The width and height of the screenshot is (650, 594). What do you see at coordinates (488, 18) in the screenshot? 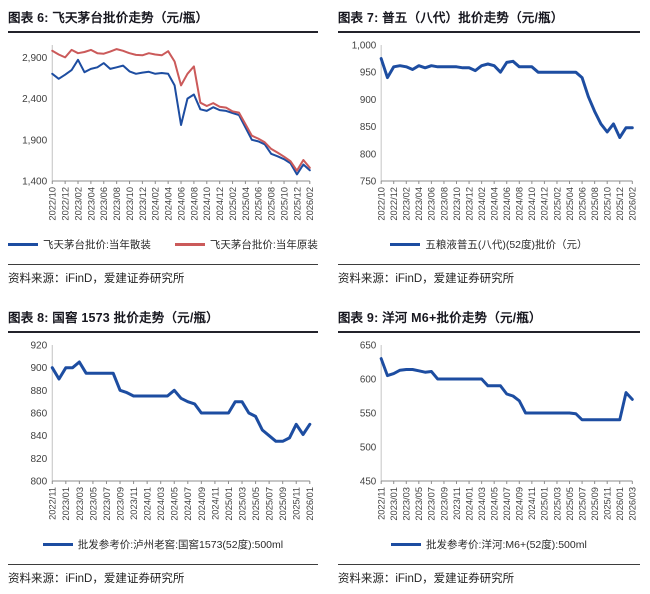
I see `figure-title: 图表 7: 普五（八代）批价走势（元/瓶）` at bounding box center [488, 18].